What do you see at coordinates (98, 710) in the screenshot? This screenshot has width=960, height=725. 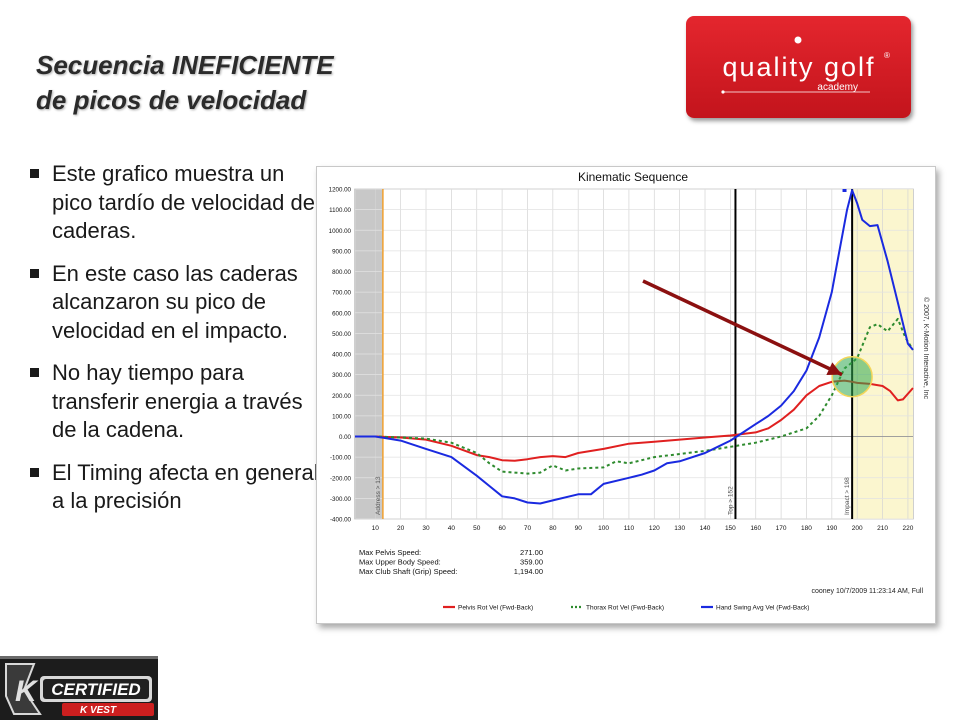 I see `badge-kvest-text: K VEST` at bounding box center [98, 710].